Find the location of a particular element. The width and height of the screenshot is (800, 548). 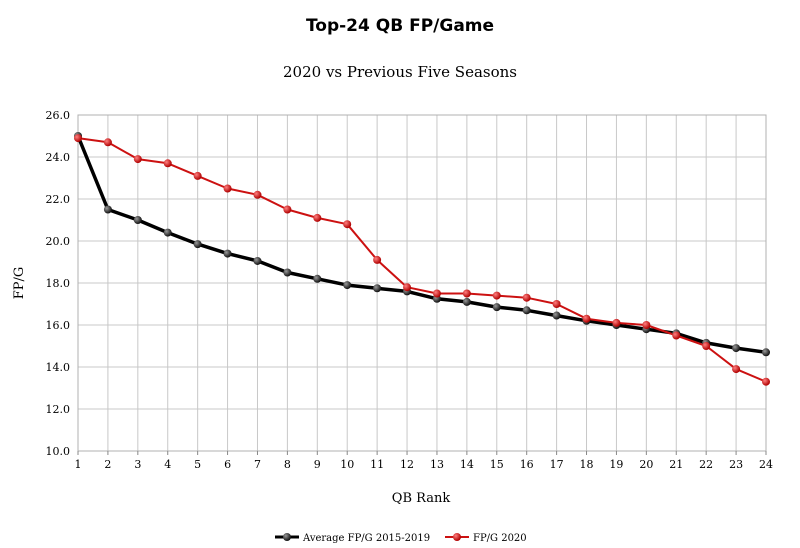

y-tick-label: 20.0 is located at coordinates (58, 241).